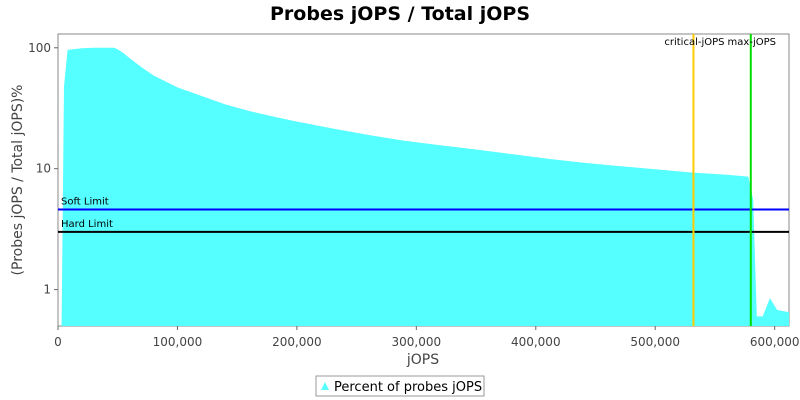  I want to click on y-tick-label-0: 1, so click(47, 290).